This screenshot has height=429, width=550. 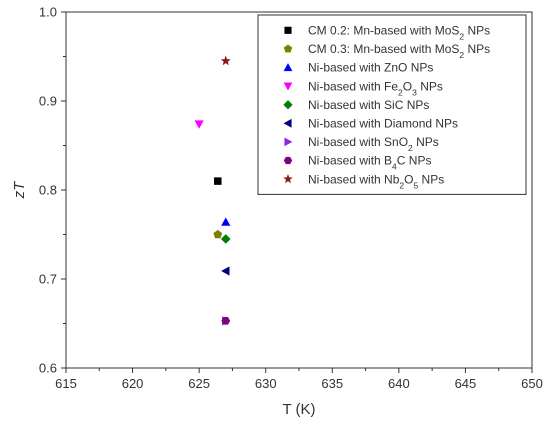 What do you see at coordinates (266, 383) in the screenshot?
I see `x-tick-label: 630` at bounding box center [266, 383].